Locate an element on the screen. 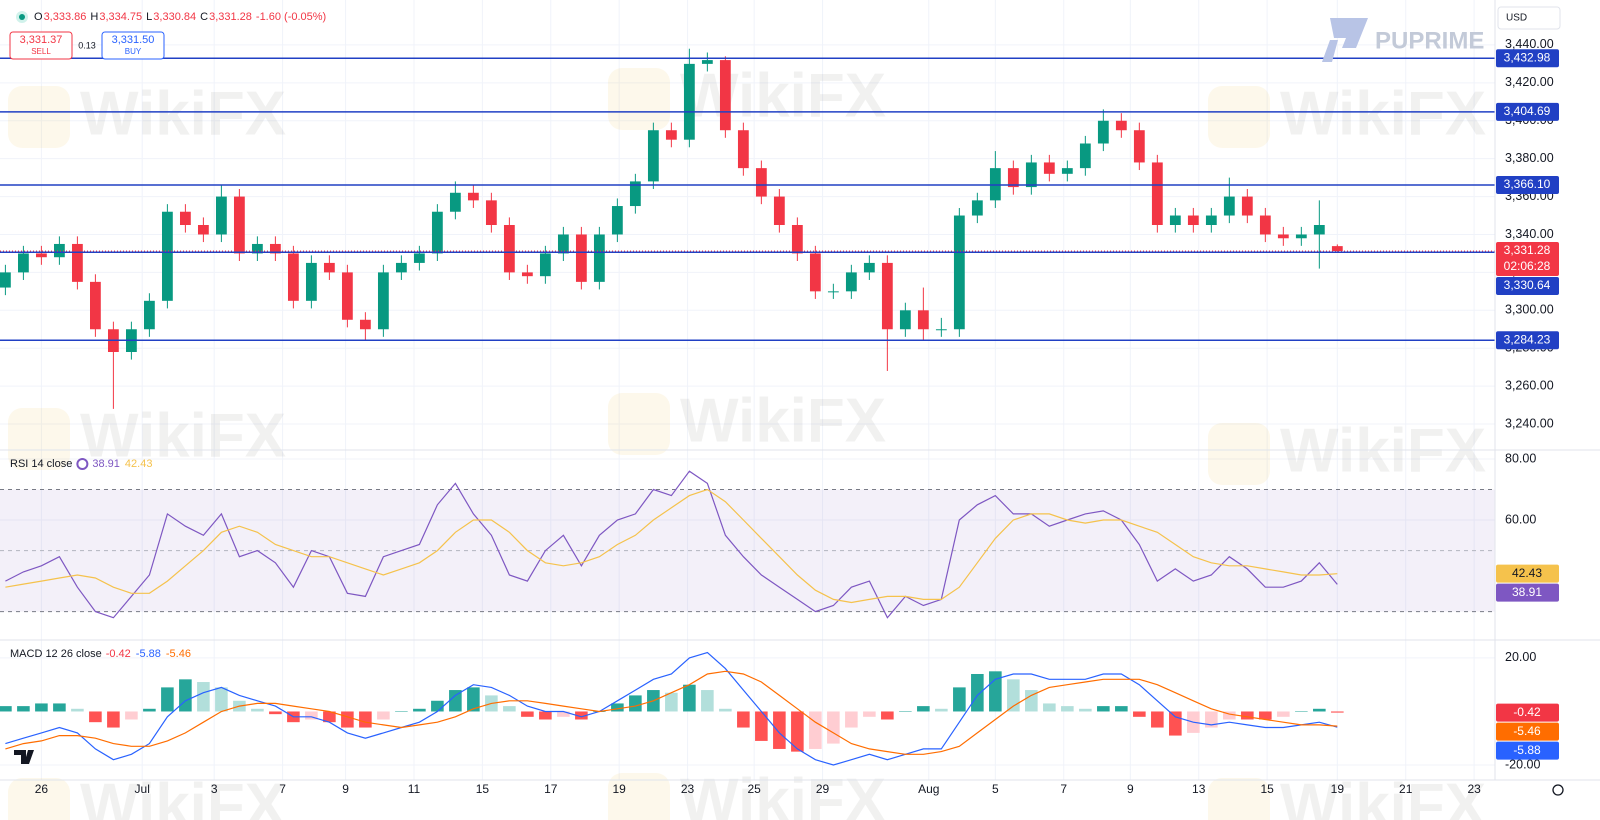 This screenshot has height=820, width=1600. quote-key: C is located at coordinates (204, 17).